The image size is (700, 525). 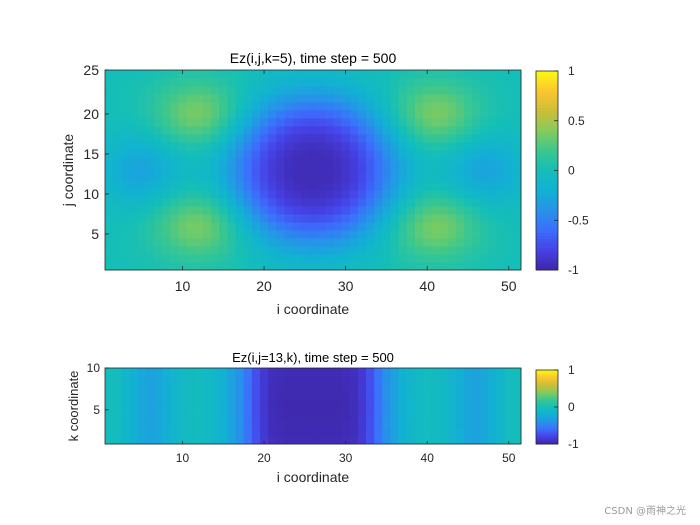 I want to click on top-colorbar-tick-label: 0.5, so click(x=576, y=121).